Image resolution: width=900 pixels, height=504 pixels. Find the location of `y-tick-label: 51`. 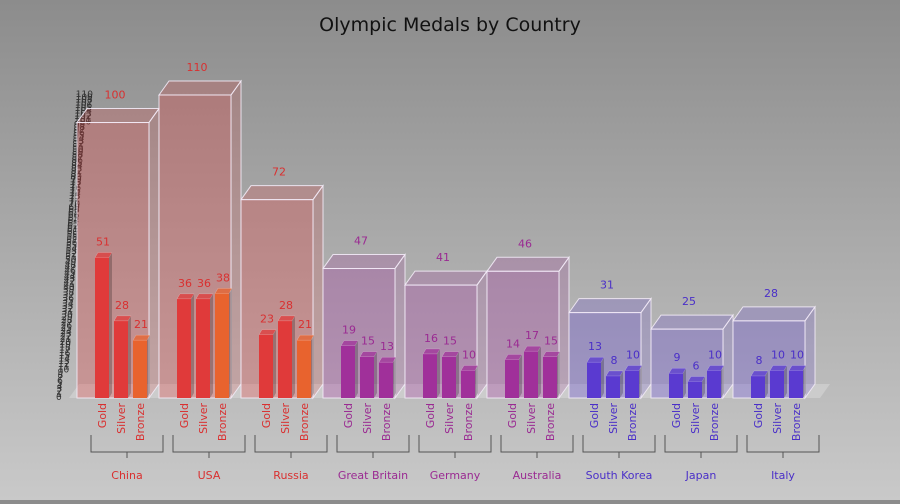

y-tick-label: 51 is located at coordinates (70, 258).